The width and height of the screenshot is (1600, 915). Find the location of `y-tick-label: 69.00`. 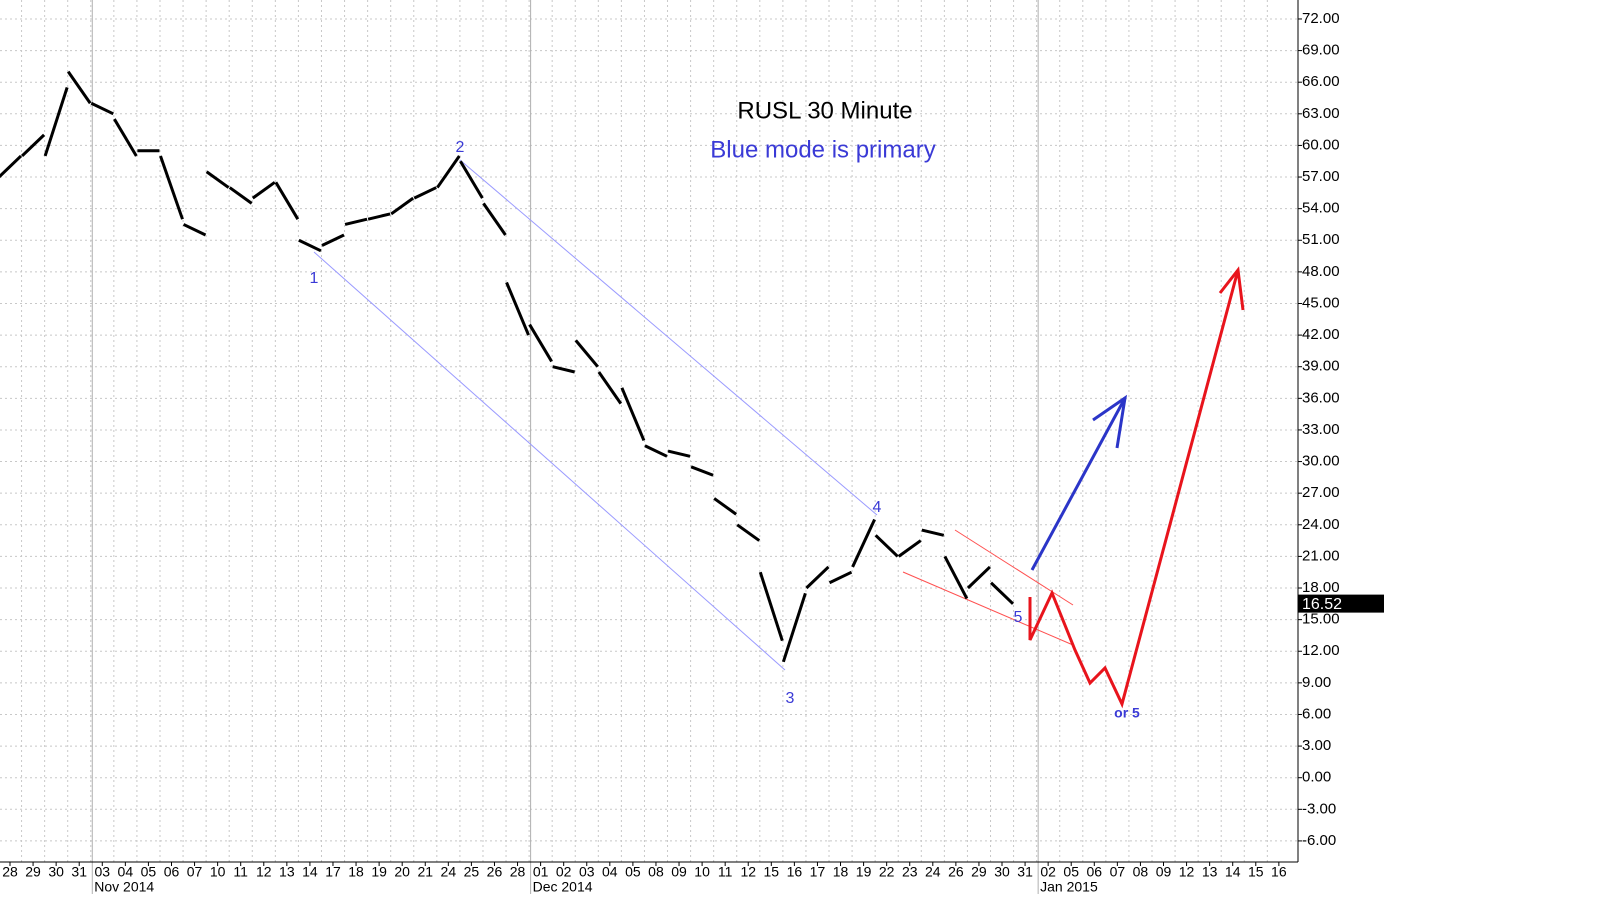

y-tick-label: 69.00 is located at coordinates (1321, 50).